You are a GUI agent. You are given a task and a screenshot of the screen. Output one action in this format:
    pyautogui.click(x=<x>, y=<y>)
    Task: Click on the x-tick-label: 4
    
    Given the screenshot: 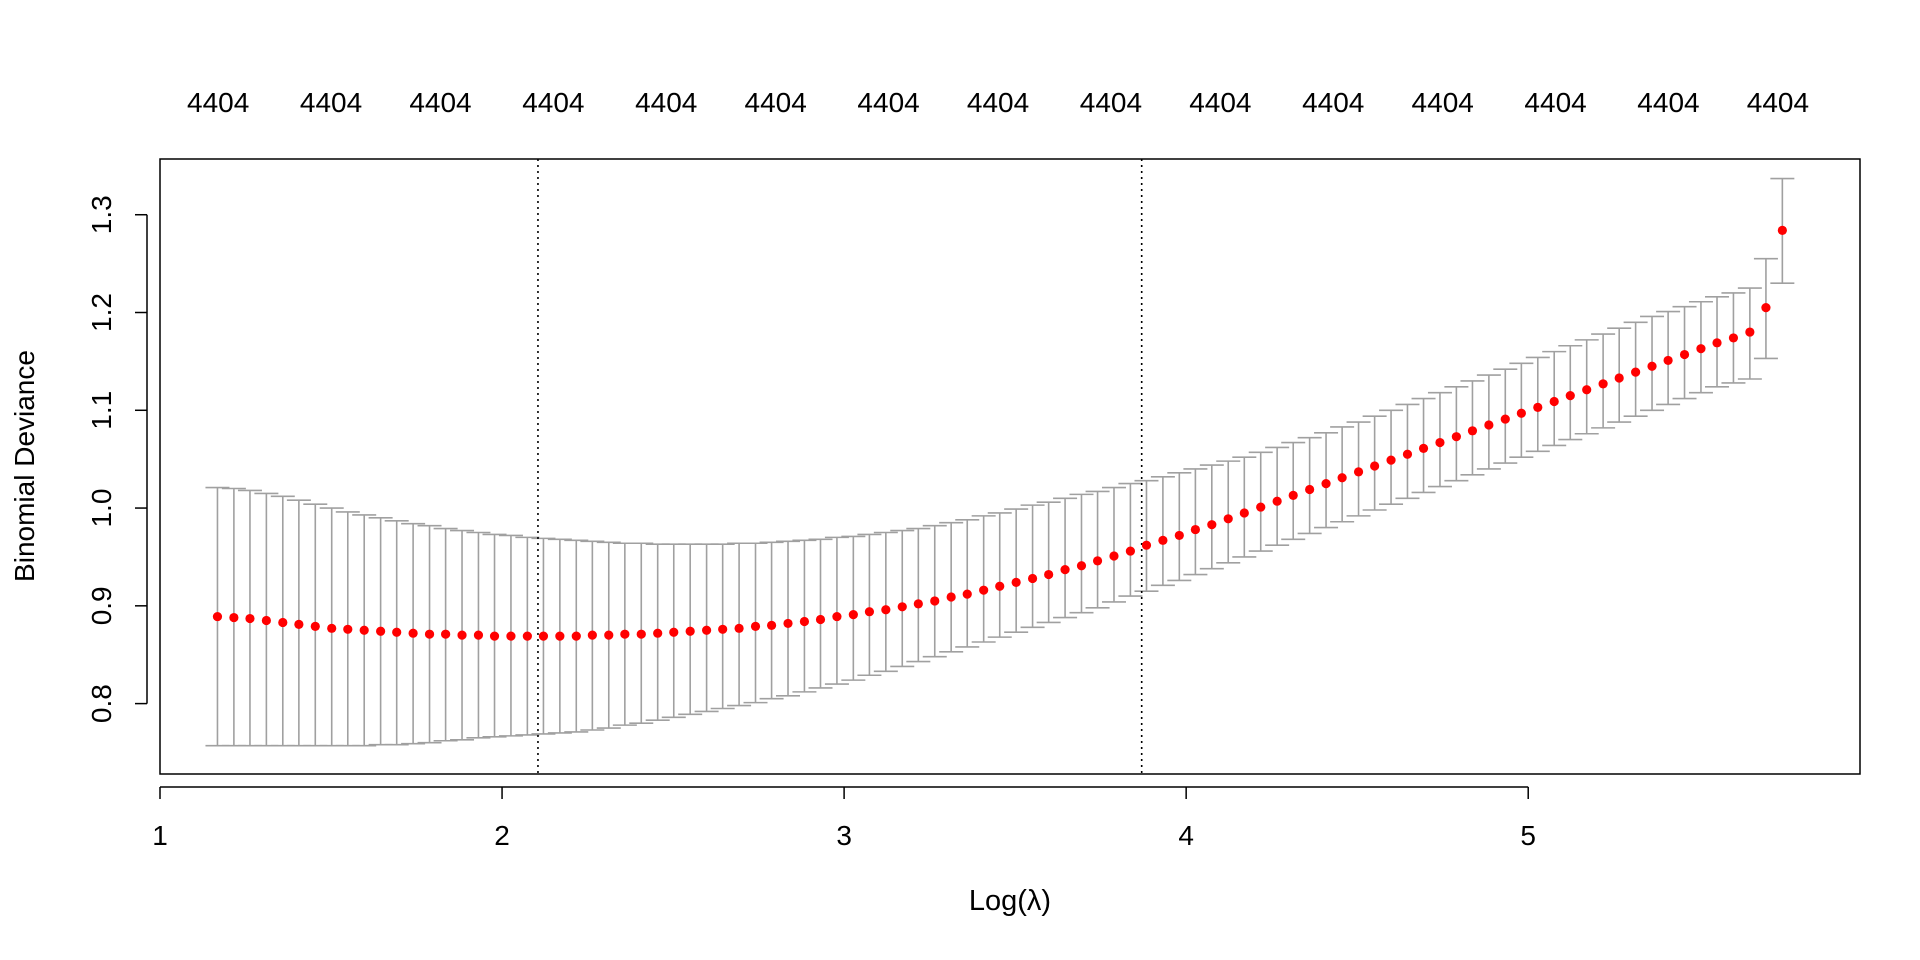 What is the action you would take?
    pyautogui.click(x=1186, y=835)
    